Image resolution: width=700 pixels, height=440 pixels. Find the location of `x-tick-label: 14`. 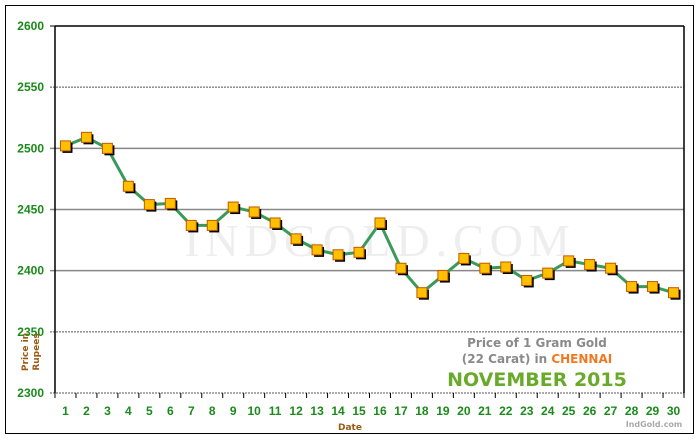

x-tick-label: 14 is located at coordinates (338, 411).